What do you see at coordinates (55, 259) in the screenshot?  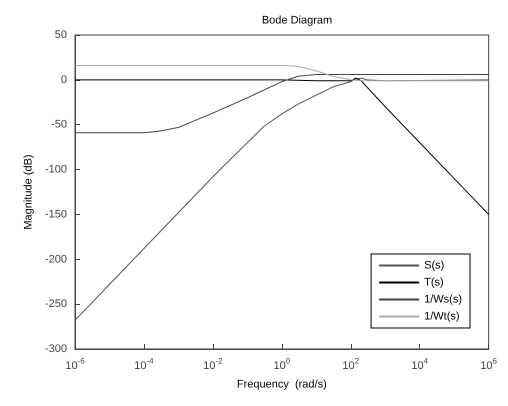 I see `y-tick-label: -200` at bounding box center [55, 259].